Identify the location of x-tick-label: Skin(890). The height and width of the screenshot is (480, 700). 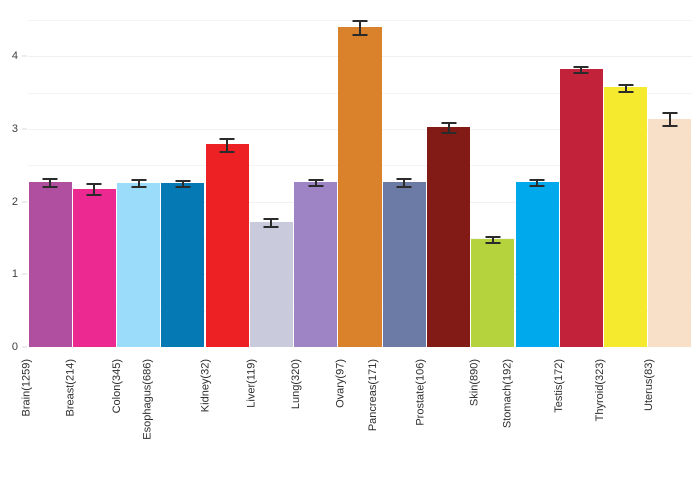
(474, 383).